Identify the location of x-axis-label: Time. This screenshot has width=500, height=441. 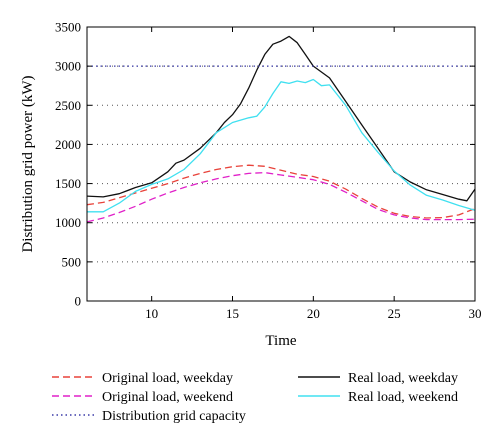
(280, 341).